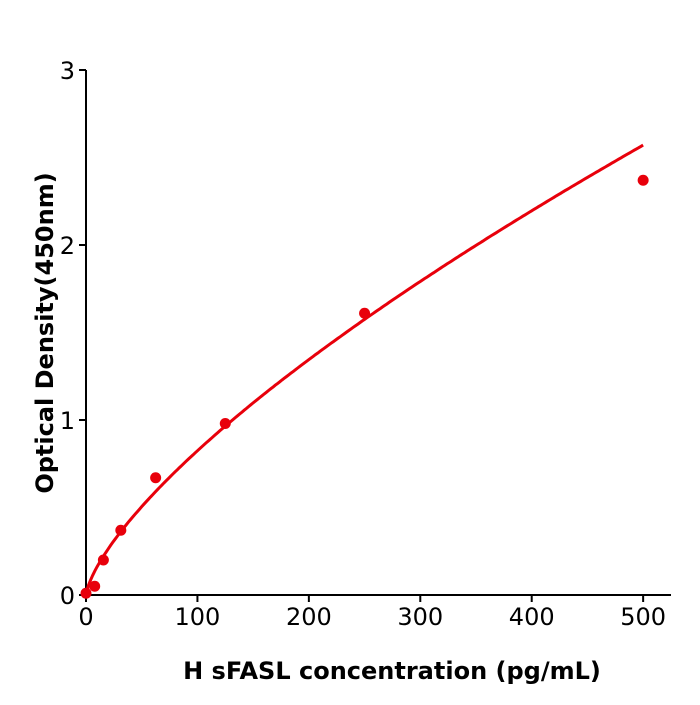 This screenshot has height=705, width=700. What do you see at coordinates (309, 617) in the screenshot?
I see `x-tick-label: 200` at bounding box center [309, 617].